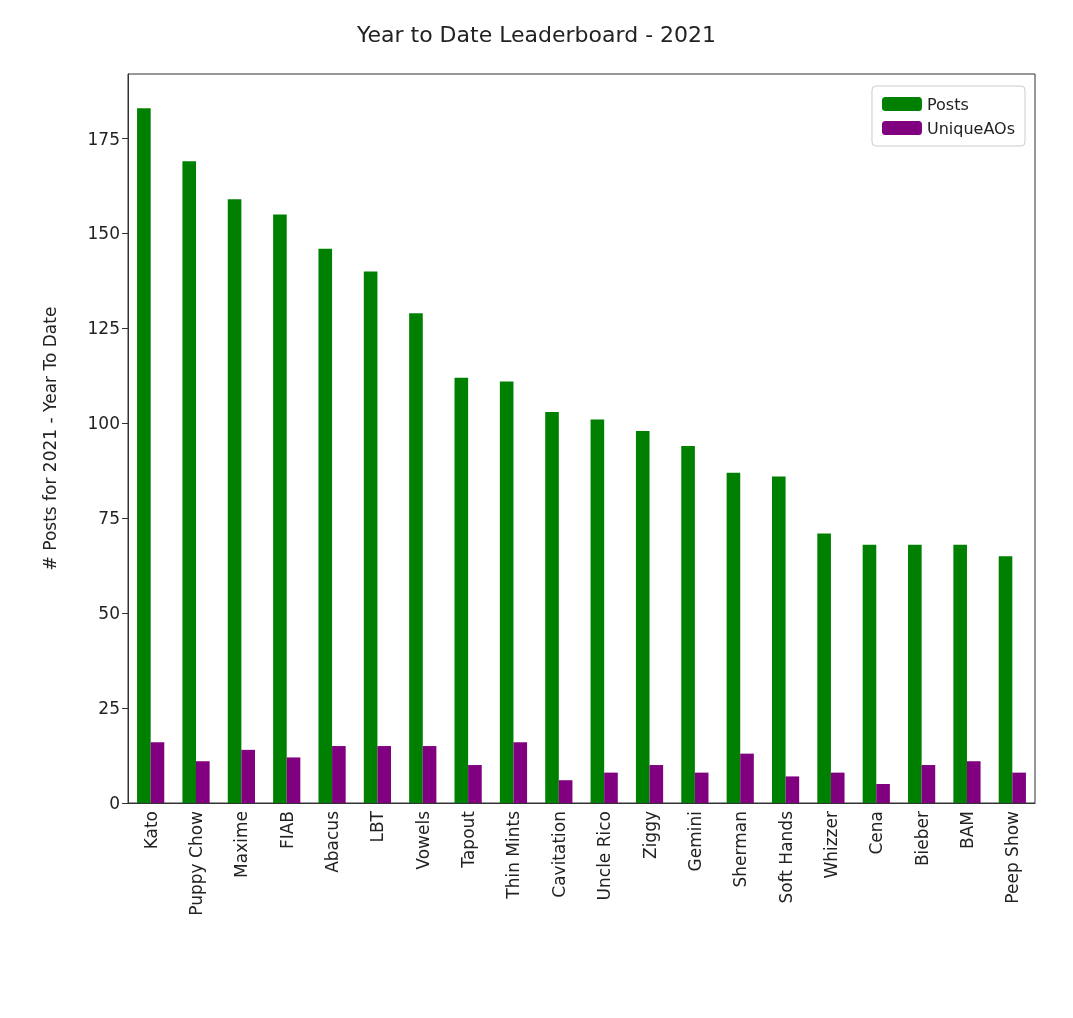 The height and width of the screenshot is (1018, 1073). What do you see at coordinates (1012, 857) in the screenshot?
I see `x-tick-label: Peep Show` at bounding box center [1012, 857].